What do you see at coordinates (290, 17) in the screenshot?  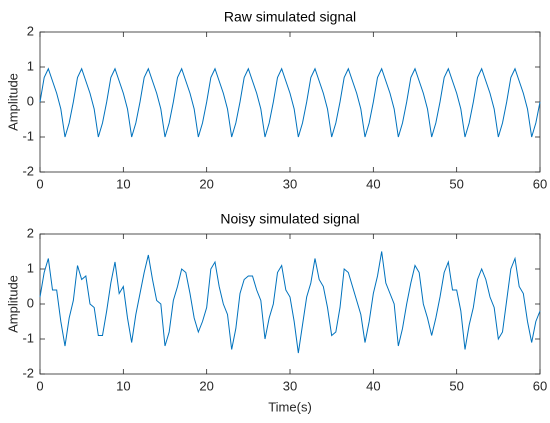 I see `chart-title: Raw simulated signal` at bounding box center [290, 17].